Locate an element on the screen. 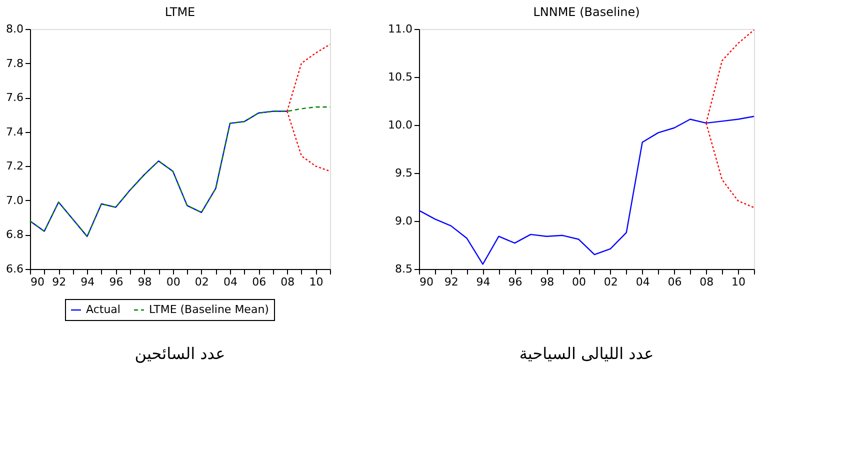 This screenshot has height=455, width=865. y-tick-label: 7.2 is located at coordinates (15, 166).